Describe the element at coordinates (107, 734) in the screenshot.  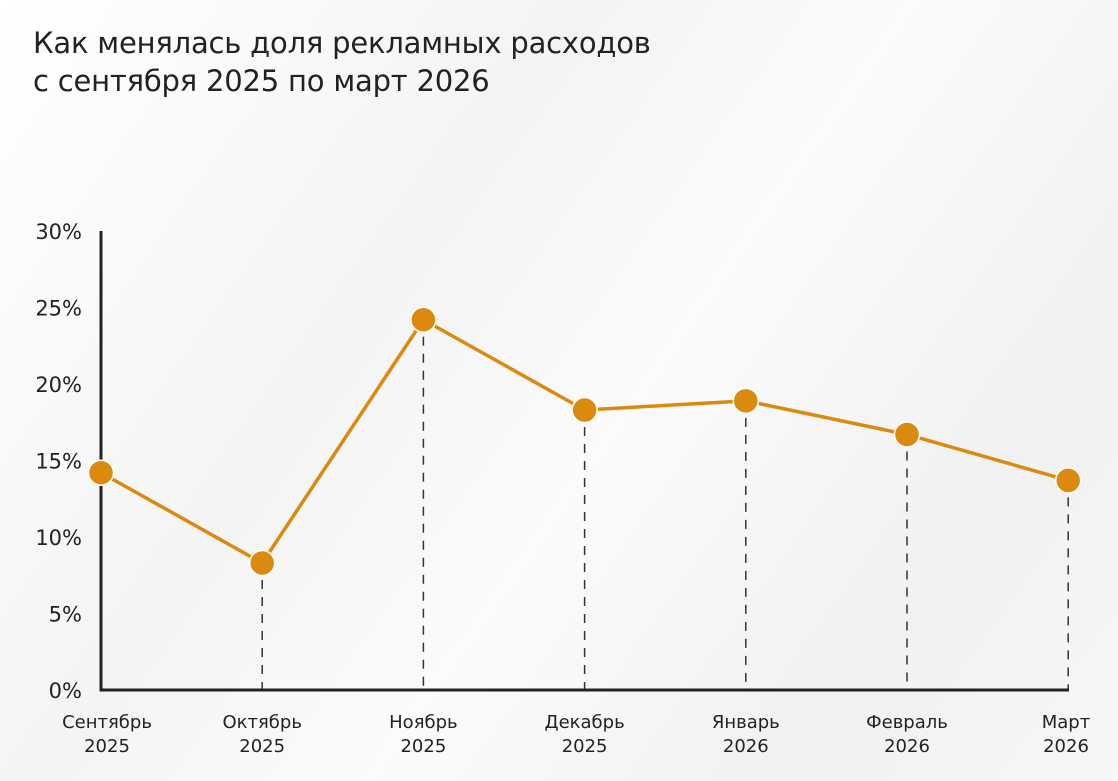
I see `x-tick-label: Сентябрь 2025` at that location.